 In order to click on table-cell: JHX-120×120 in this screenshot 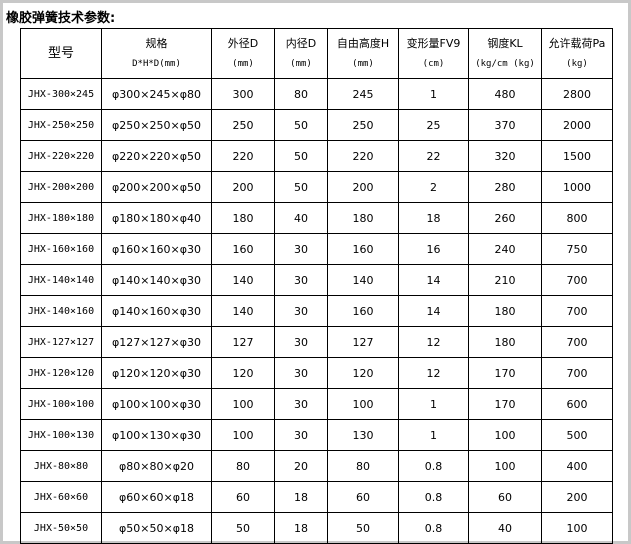, I will do `click(61, 373)`.